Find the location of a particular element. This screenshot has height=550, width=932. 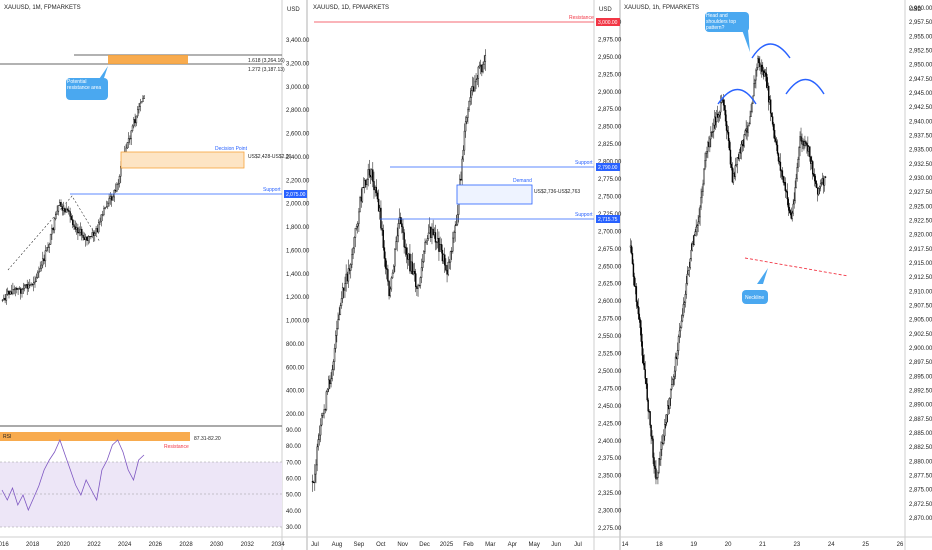

y-tick-label: 2,525.00 is located at coordinates (610, 355).